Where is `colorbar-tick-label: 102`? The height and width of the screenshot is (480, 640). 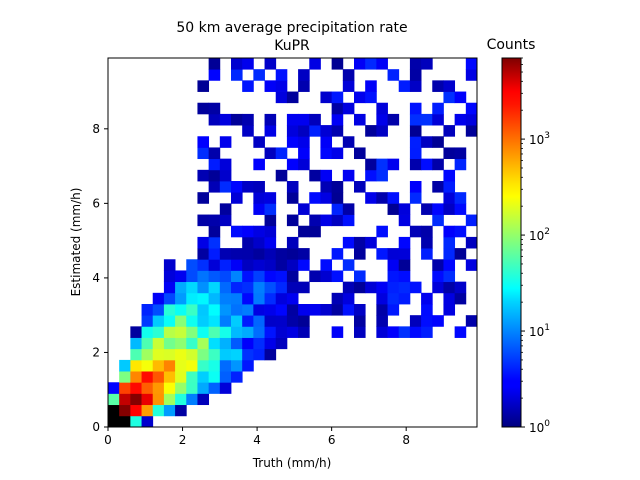
colorbar-tick-label: 102 is located at coordinates (539, 235).